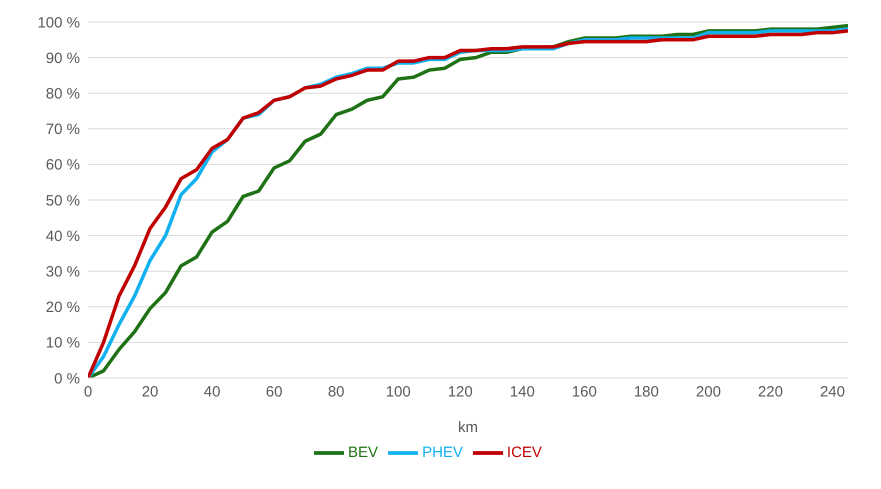 This screenshot has height=489, width=881. What do you see at coordinates (63, 129) in the screenshot?
I see `y-tick-label: 70 %` at bounding box center [63, 129].